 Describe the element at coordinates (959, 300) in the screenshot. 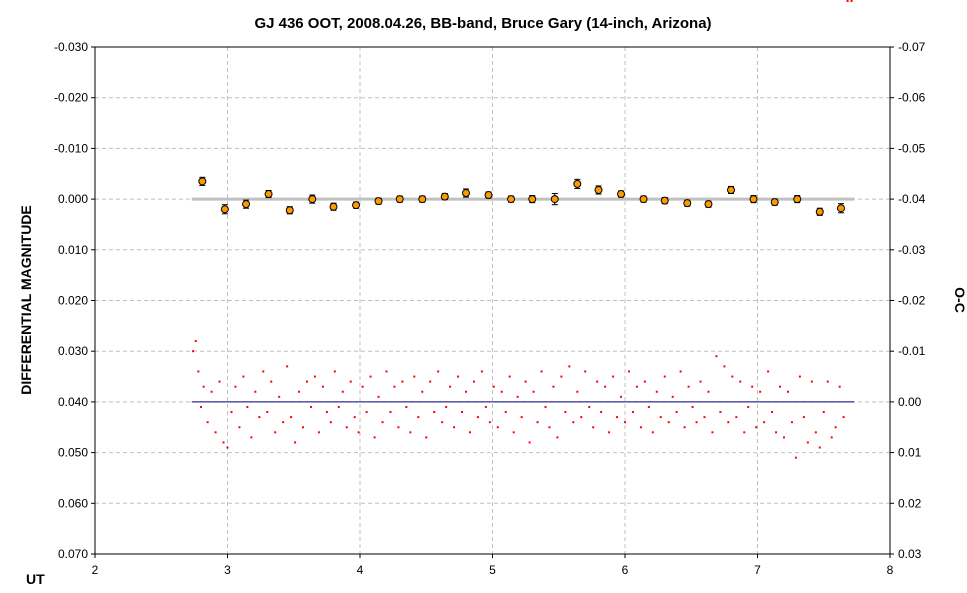

I see `y2-axis-title: O-C` at that location.